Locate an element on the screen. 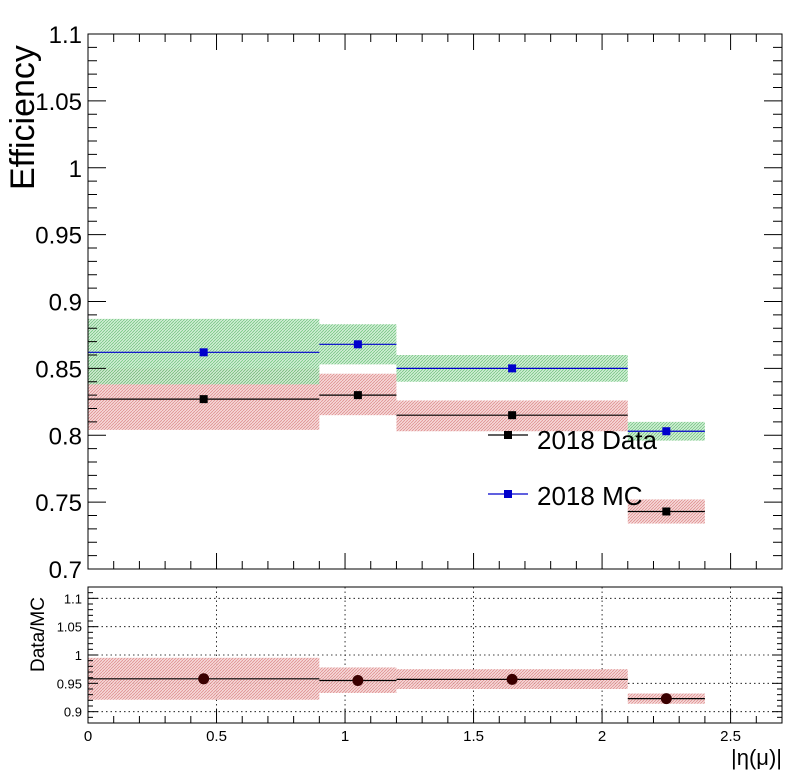 The image size is (798, 775). ratio-y-tick-label: 1 is located at coordinates (78, 655).